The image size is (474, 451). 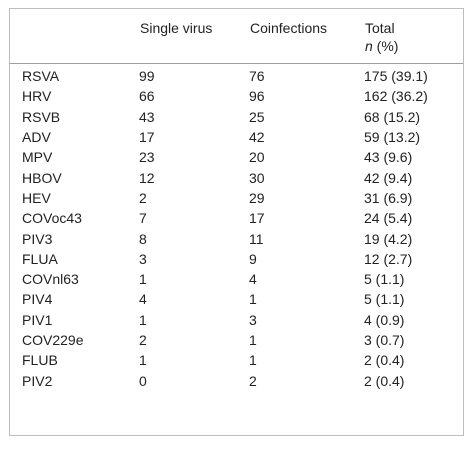 I want to click on cell-coinfections: 42, so click(x=257, y=137).